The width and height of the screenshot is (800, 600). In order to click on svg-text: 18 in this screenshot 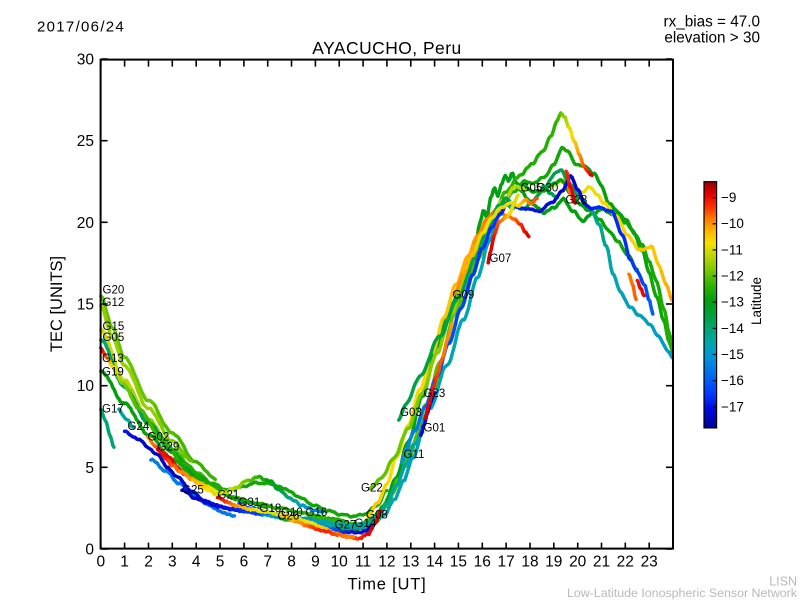, I will do `click(529, 562)`.